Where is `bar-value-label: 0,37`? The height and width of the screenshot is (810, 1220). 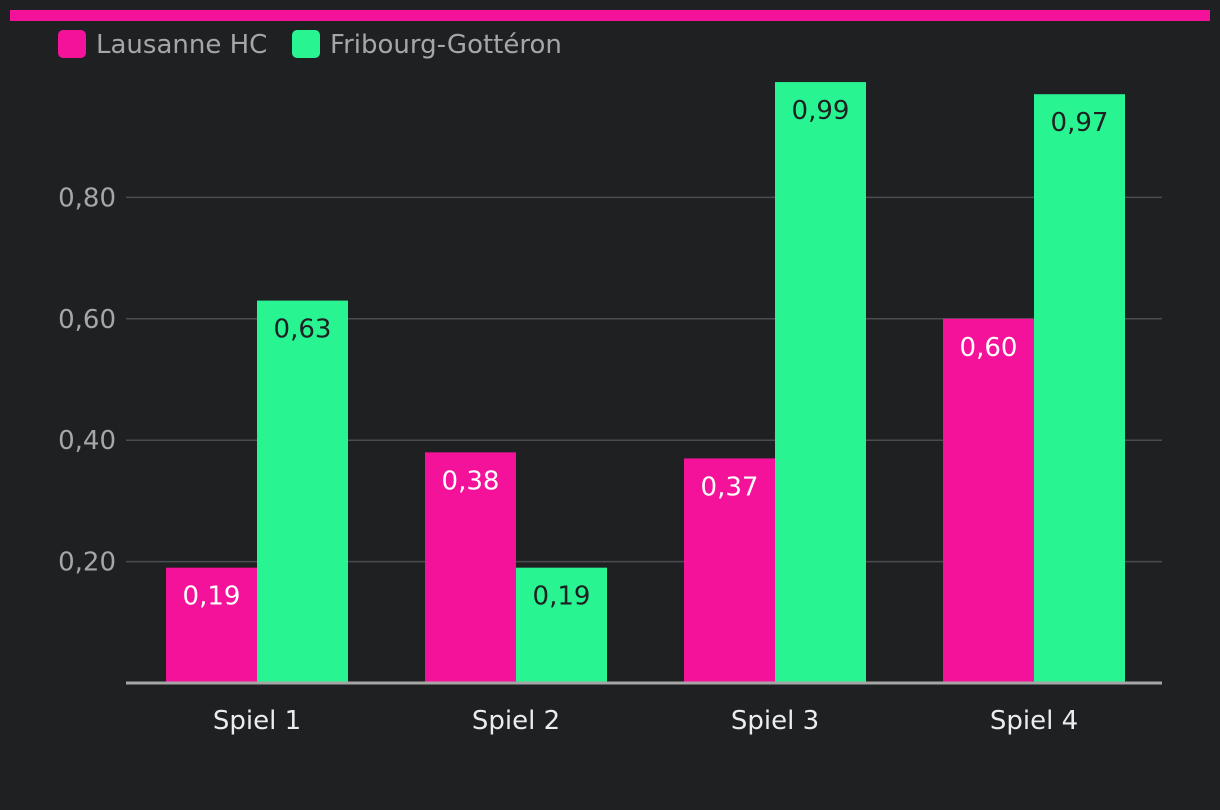
bar-value-label: 0,37 is located at coordinates (730, 487).